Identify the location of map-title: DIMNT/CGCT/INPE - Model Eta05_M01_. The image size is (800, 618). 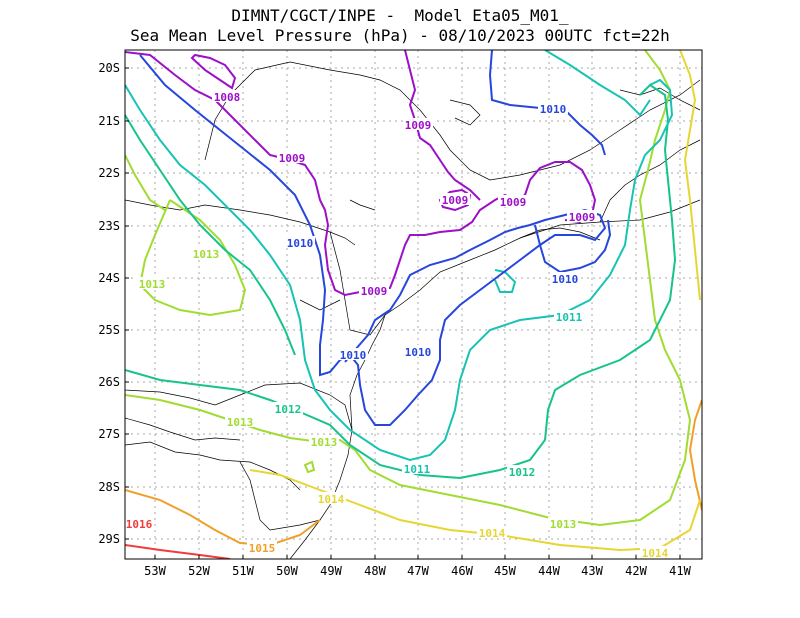
(400, 15).